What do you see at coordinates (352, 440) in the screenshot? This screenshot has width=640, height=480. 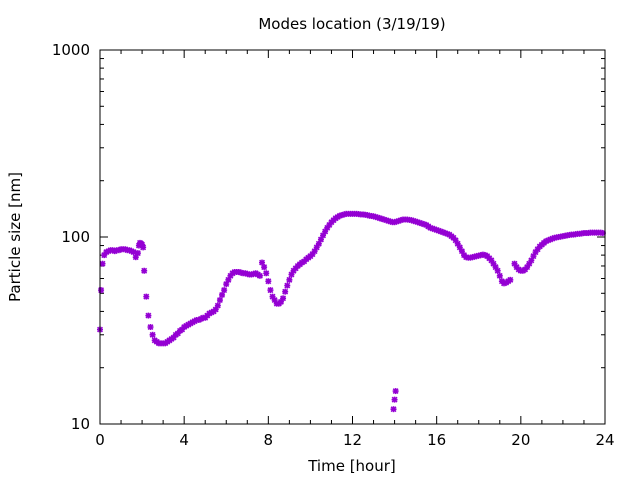 I see `x-tick-label: 12` at bounding box center [352, 440].